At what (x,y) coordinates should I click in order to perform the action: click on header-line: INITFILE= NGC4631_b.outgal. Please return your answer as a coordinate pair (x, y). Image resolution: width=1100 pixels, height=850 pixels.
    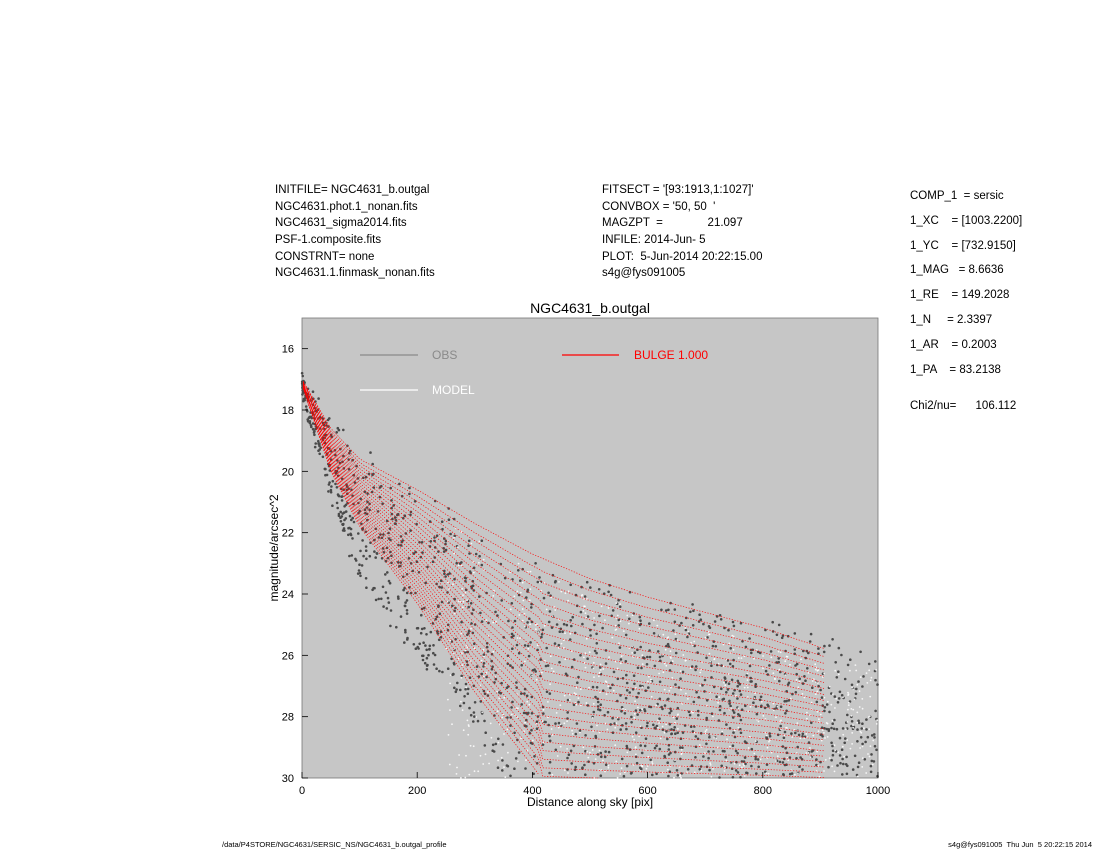
    Looking at the image, I should click on (352, 190).